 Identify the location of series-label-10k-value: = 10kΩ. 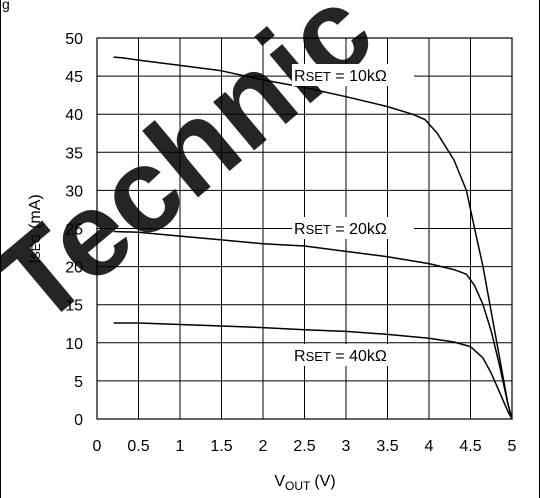
(359, 76).